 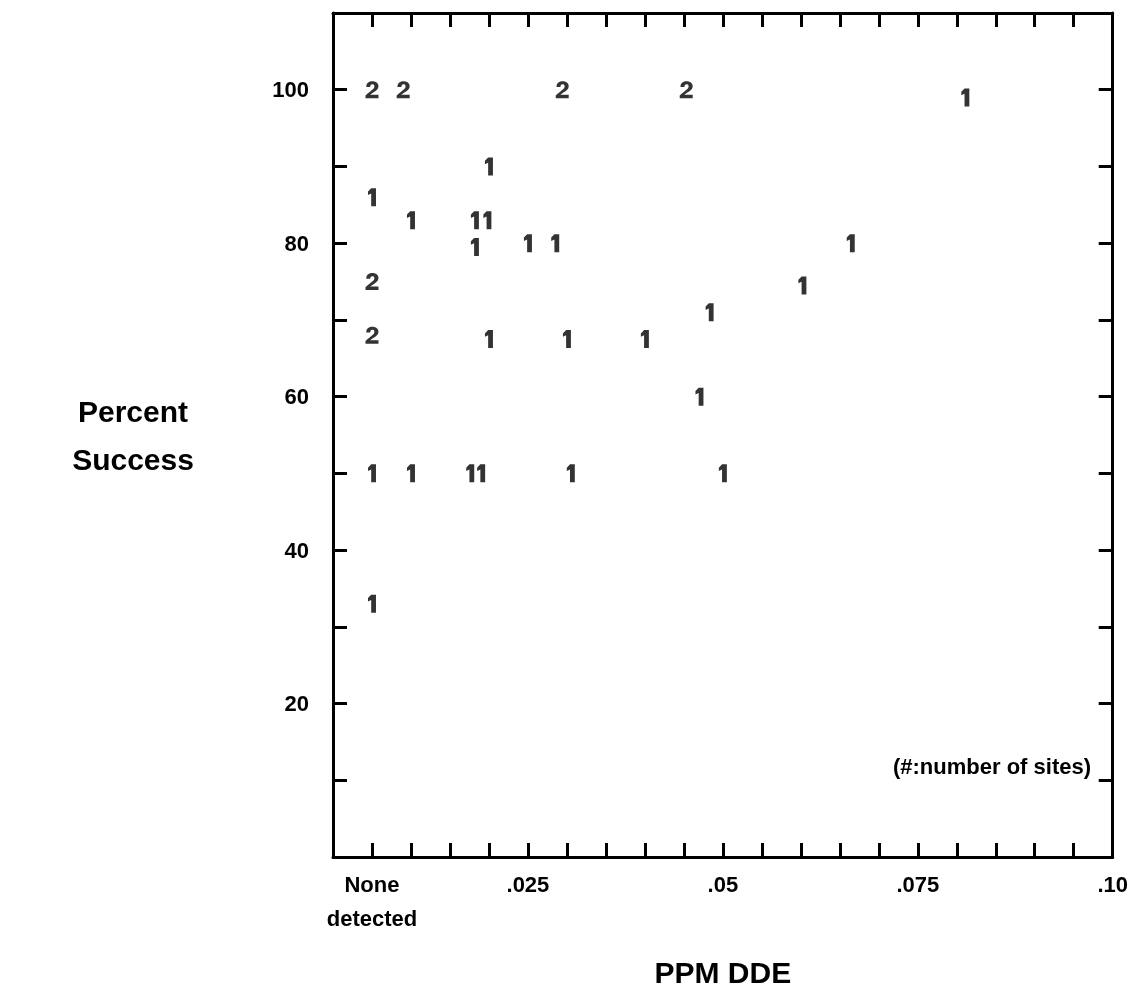 What do you see at coordinates (992, 766) in the screenshot?
I see `annotation: (#:number of sites)` at bounding box center [992, 766].